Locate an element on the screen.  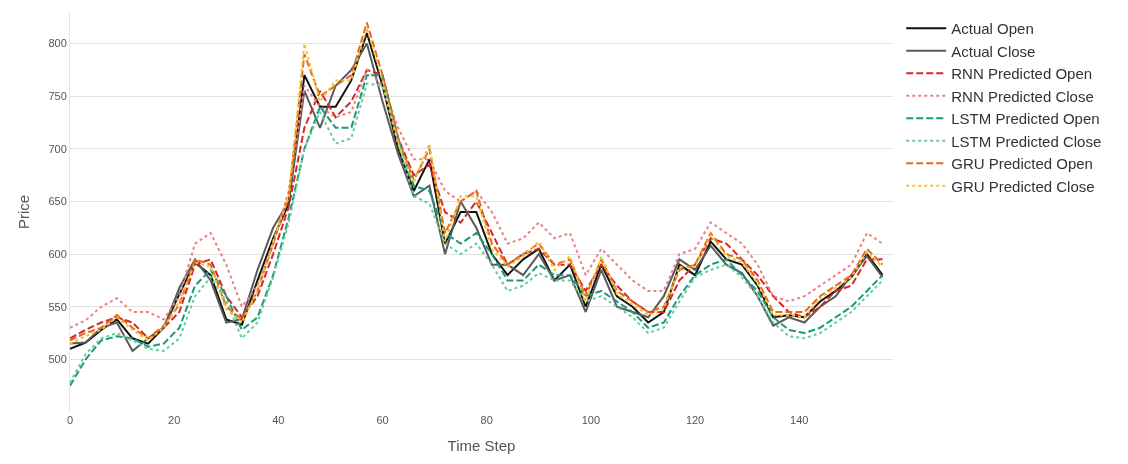
x-tick-label: 0 is located at coordinates (70, 420).